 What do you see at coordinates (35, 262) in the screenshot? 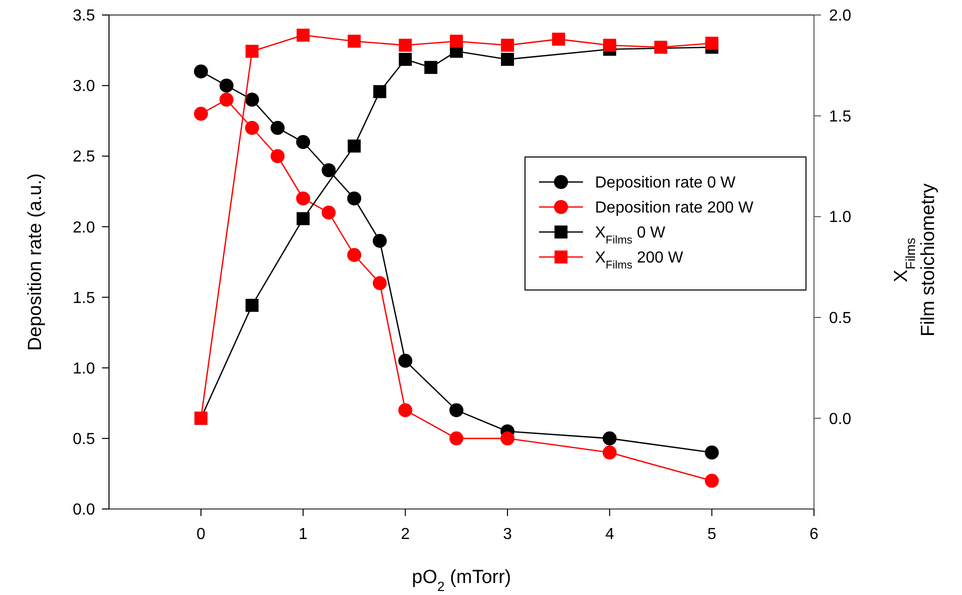
I see `y-axis-title: Deposition rate (a.u.)` at bounding box center [35, 262].